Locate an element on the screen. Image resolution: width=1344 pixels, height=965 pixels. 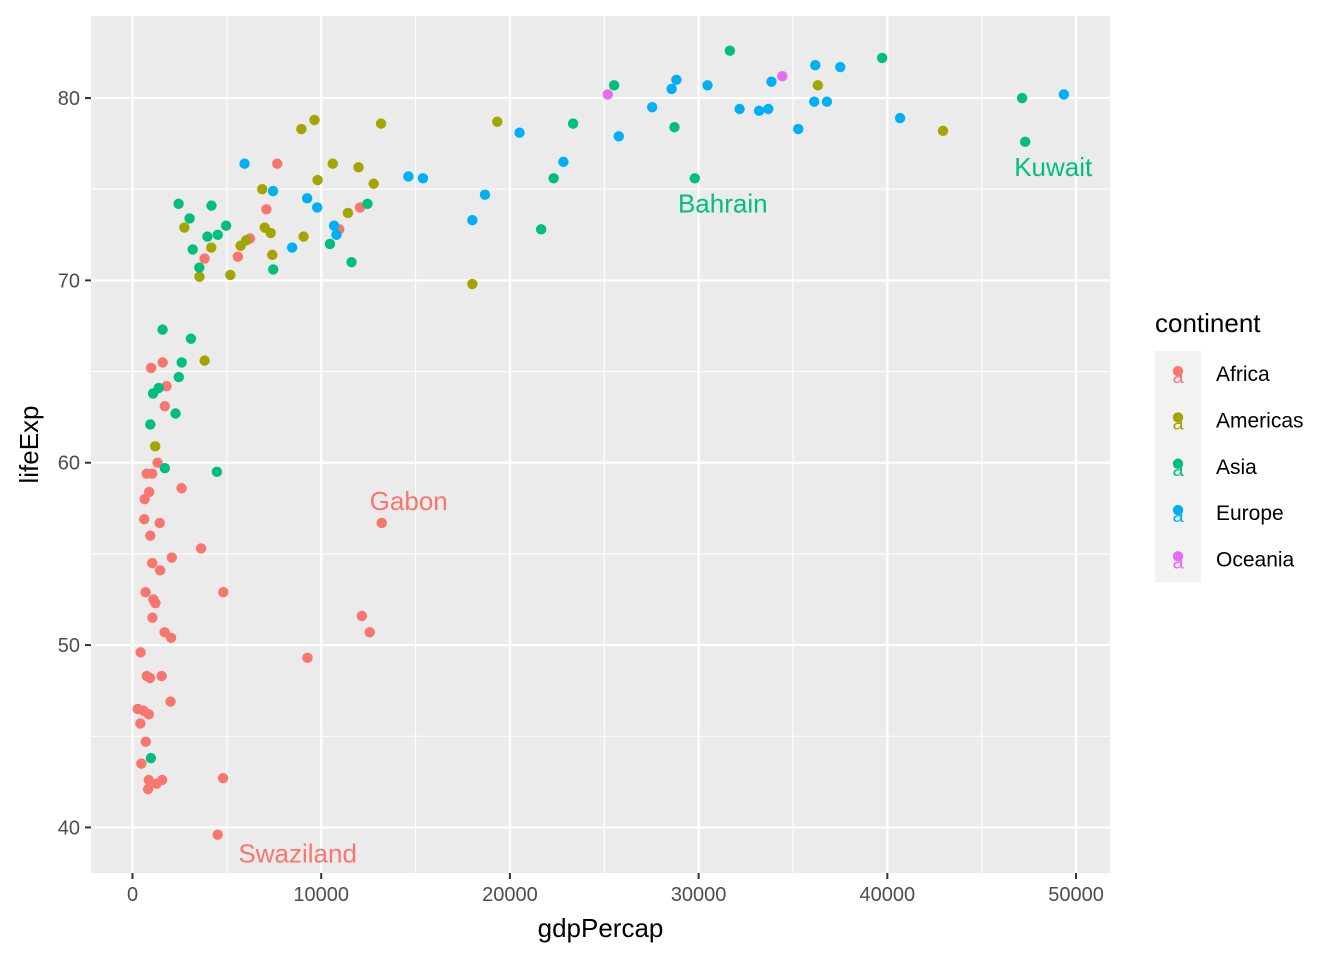
annotation-label: Gabon is located at coordinates (409, 501).